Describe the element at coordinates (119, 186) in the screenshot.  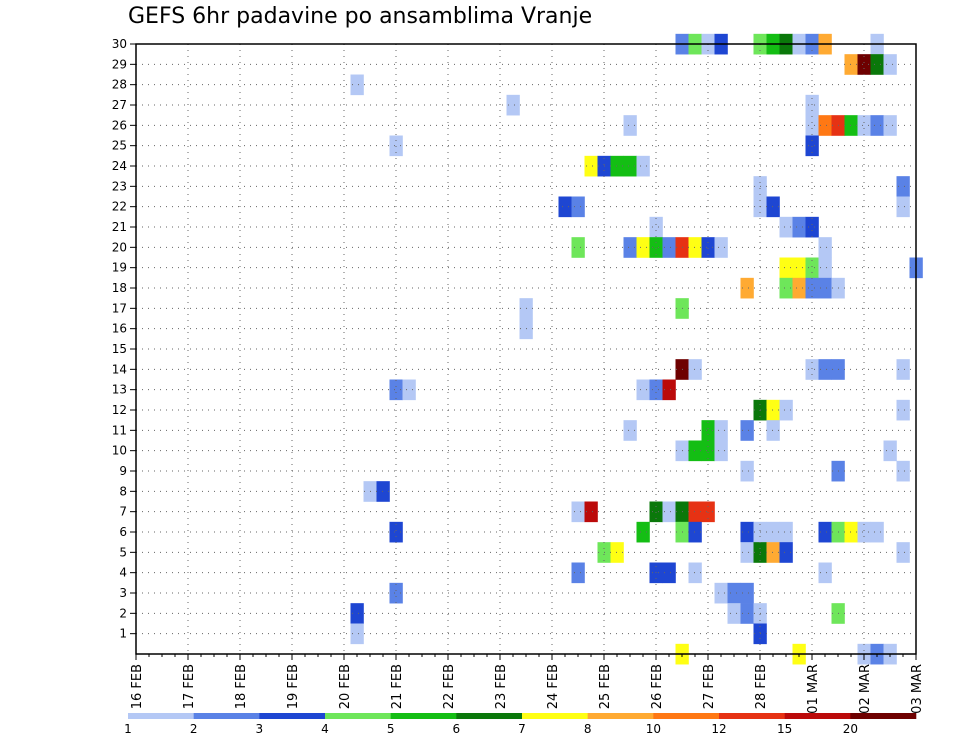
I see `y-tick-label: 23` at that location.